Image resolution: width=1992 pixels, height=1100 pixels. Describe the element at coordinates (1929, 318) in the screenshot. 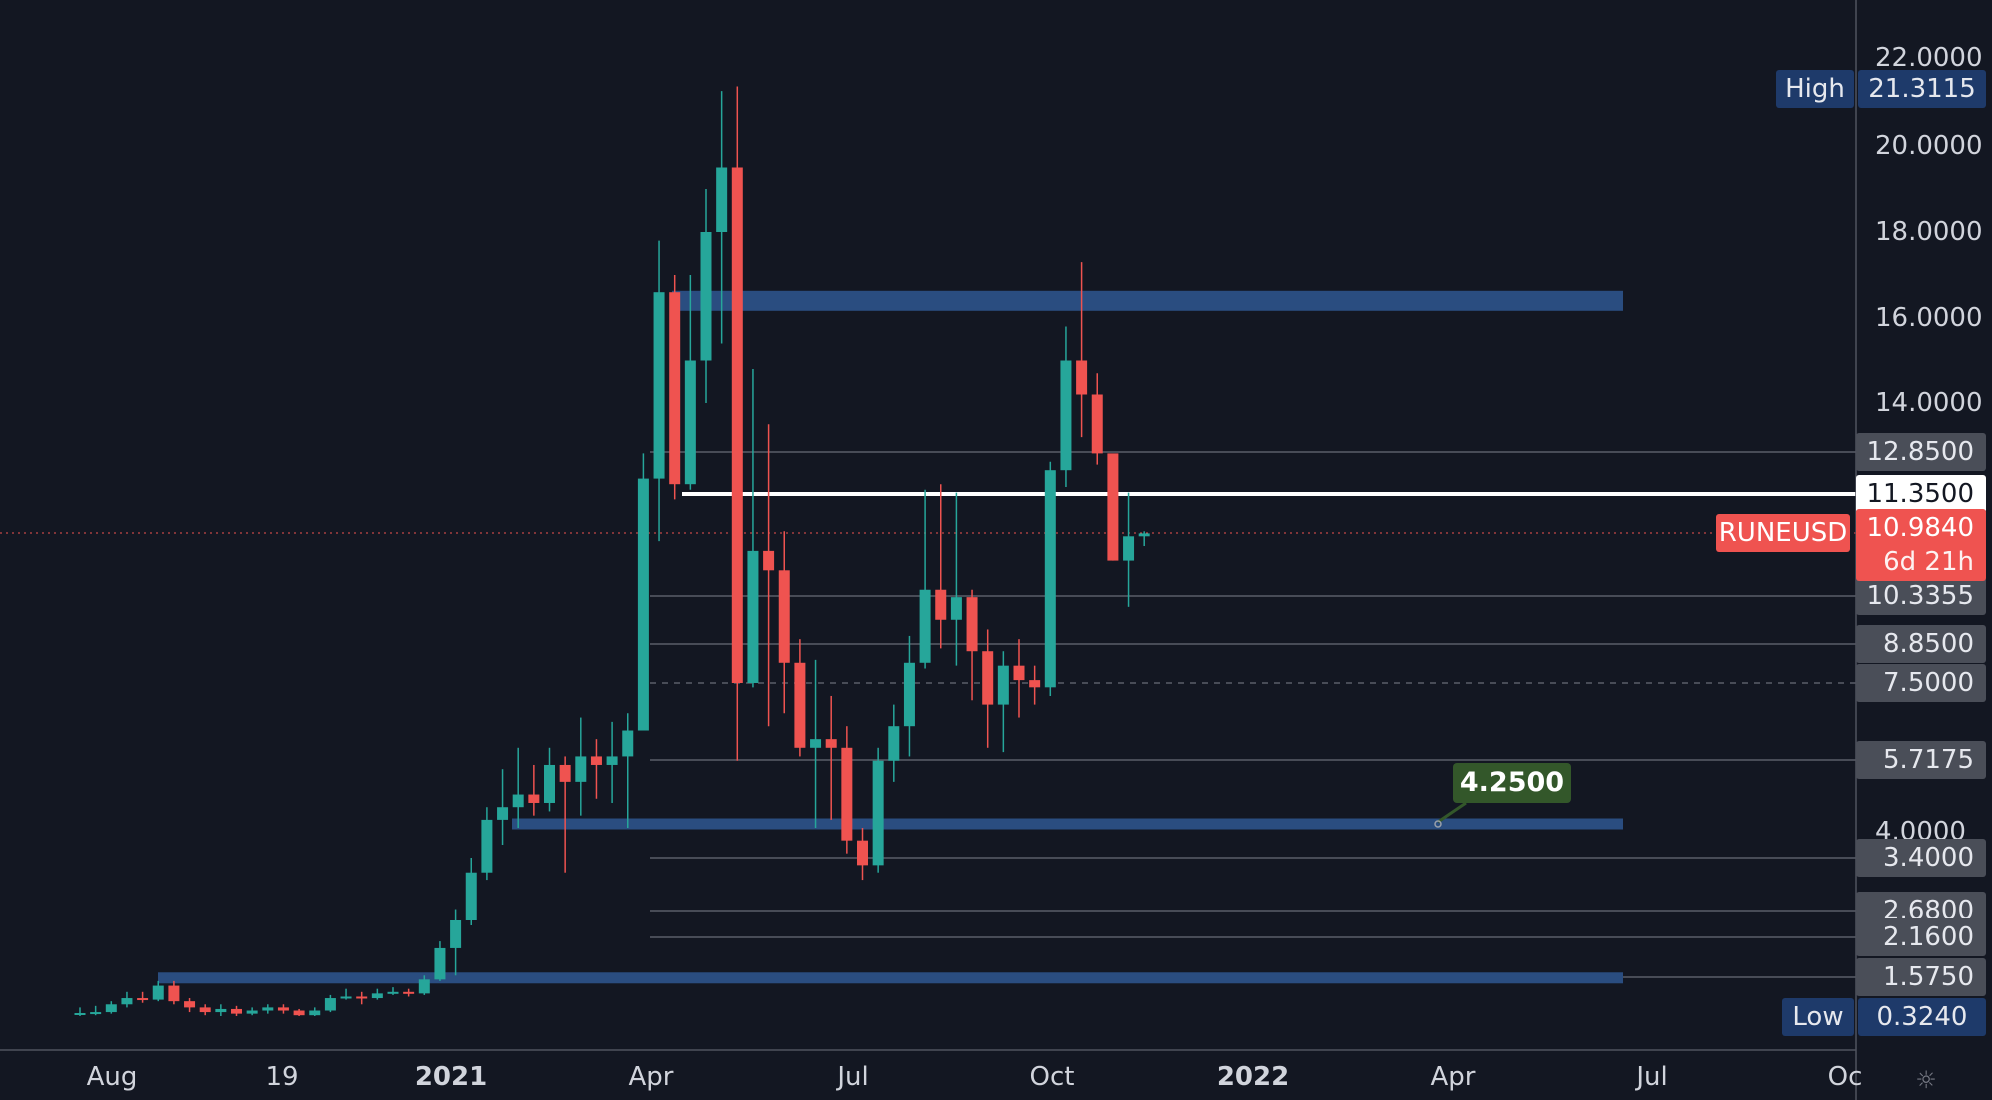

I see `y-tick-label: 16.0000` at that location.